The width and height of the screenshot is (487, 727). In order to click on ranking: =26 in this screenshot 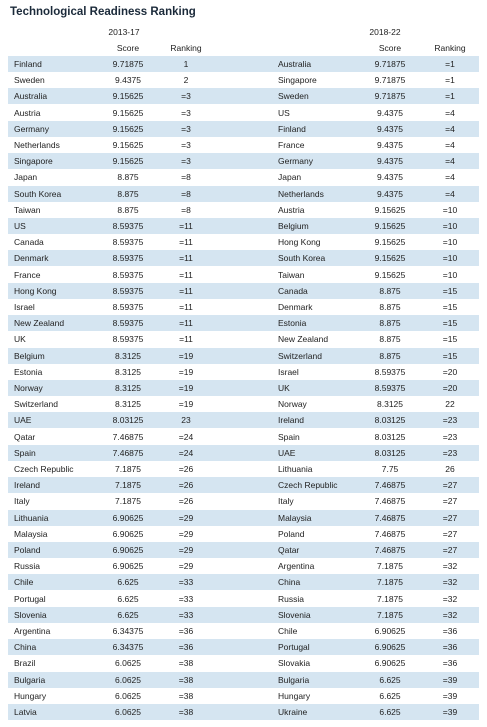, I will do `click(186, 485)`.